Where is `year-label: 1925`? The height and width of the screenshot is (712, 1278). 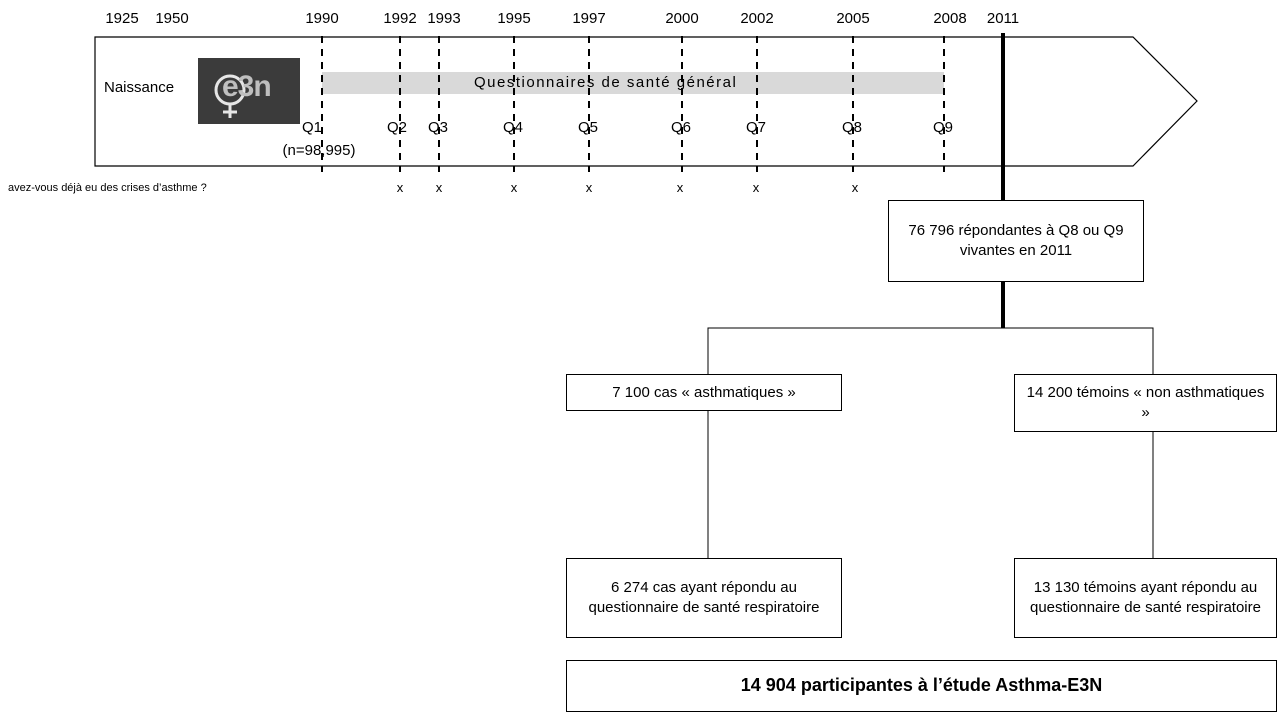 year-label: 1925 is located at coordinates (122, 18).